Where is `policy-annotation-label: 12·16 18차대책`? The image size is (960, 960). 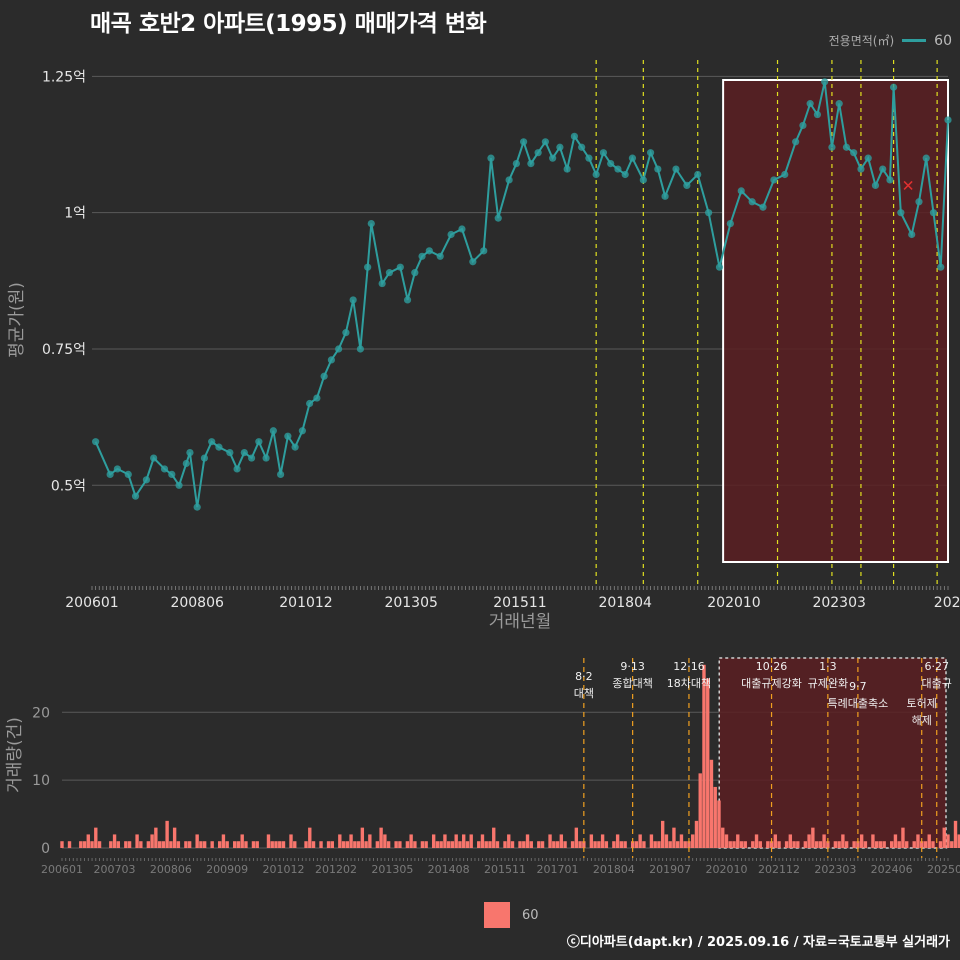 policy-annotation-label: 12·16 18차대책 is located at coordinates (689, 675).